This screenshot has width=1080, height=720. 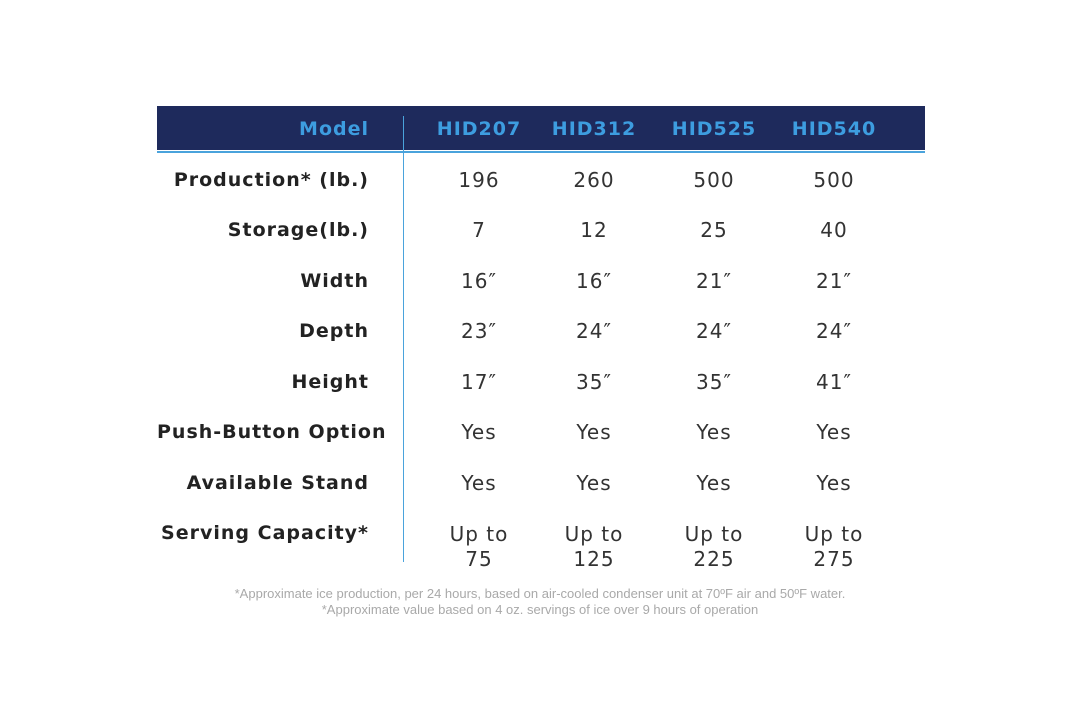 What do you see at coordinates (834, 230) in the screenshot?
I see `table-cell: 40` at bounding box center [834, 230].